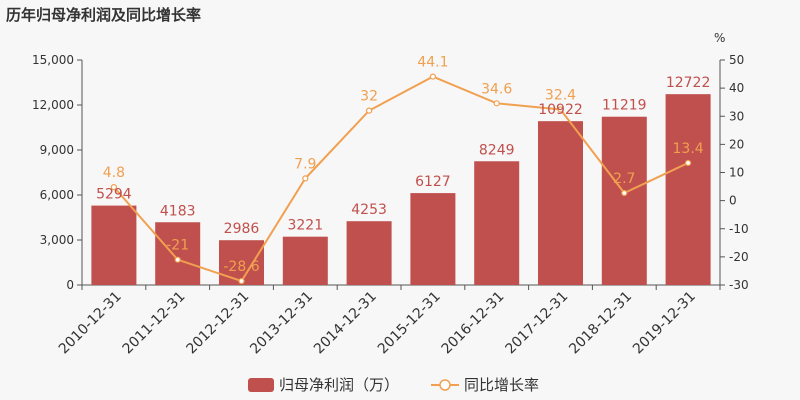 This screenshot has height=400, width=800. What do you see at coordinates (736, 173) in the screenshot?
I see `right-axis-tick-label: 10` at bounding box center [736, 173].